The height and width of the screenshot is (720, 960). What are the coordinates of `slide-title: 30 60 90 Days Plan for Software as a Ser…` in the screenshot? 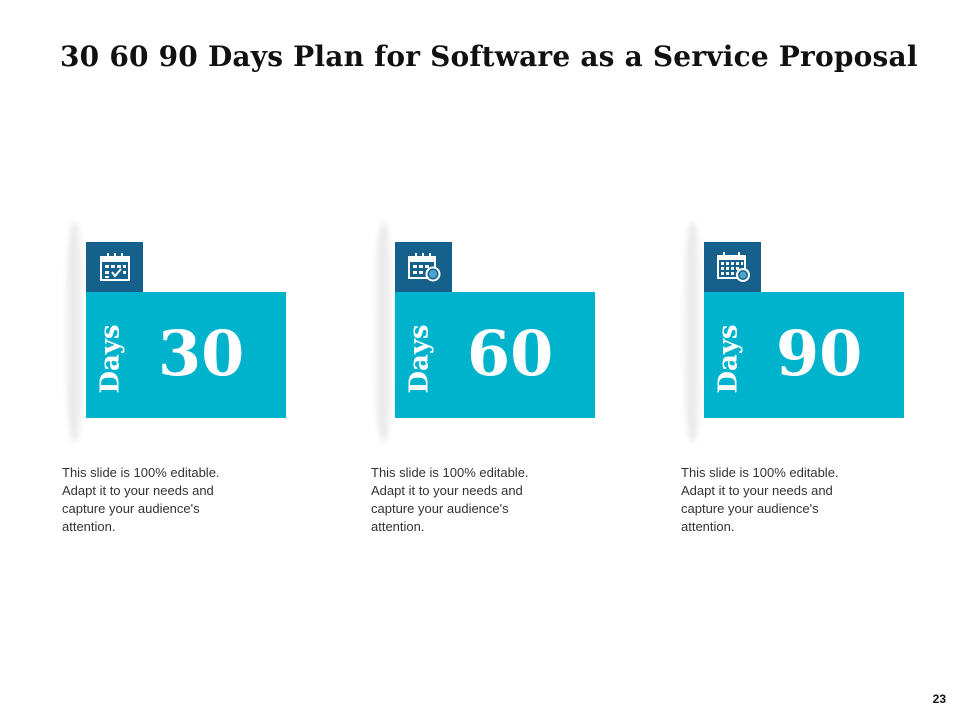 It's located at (489, 56).